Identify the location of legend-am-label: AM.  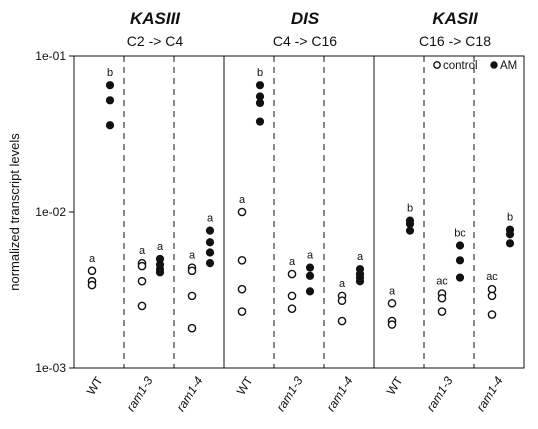
(508, 66).